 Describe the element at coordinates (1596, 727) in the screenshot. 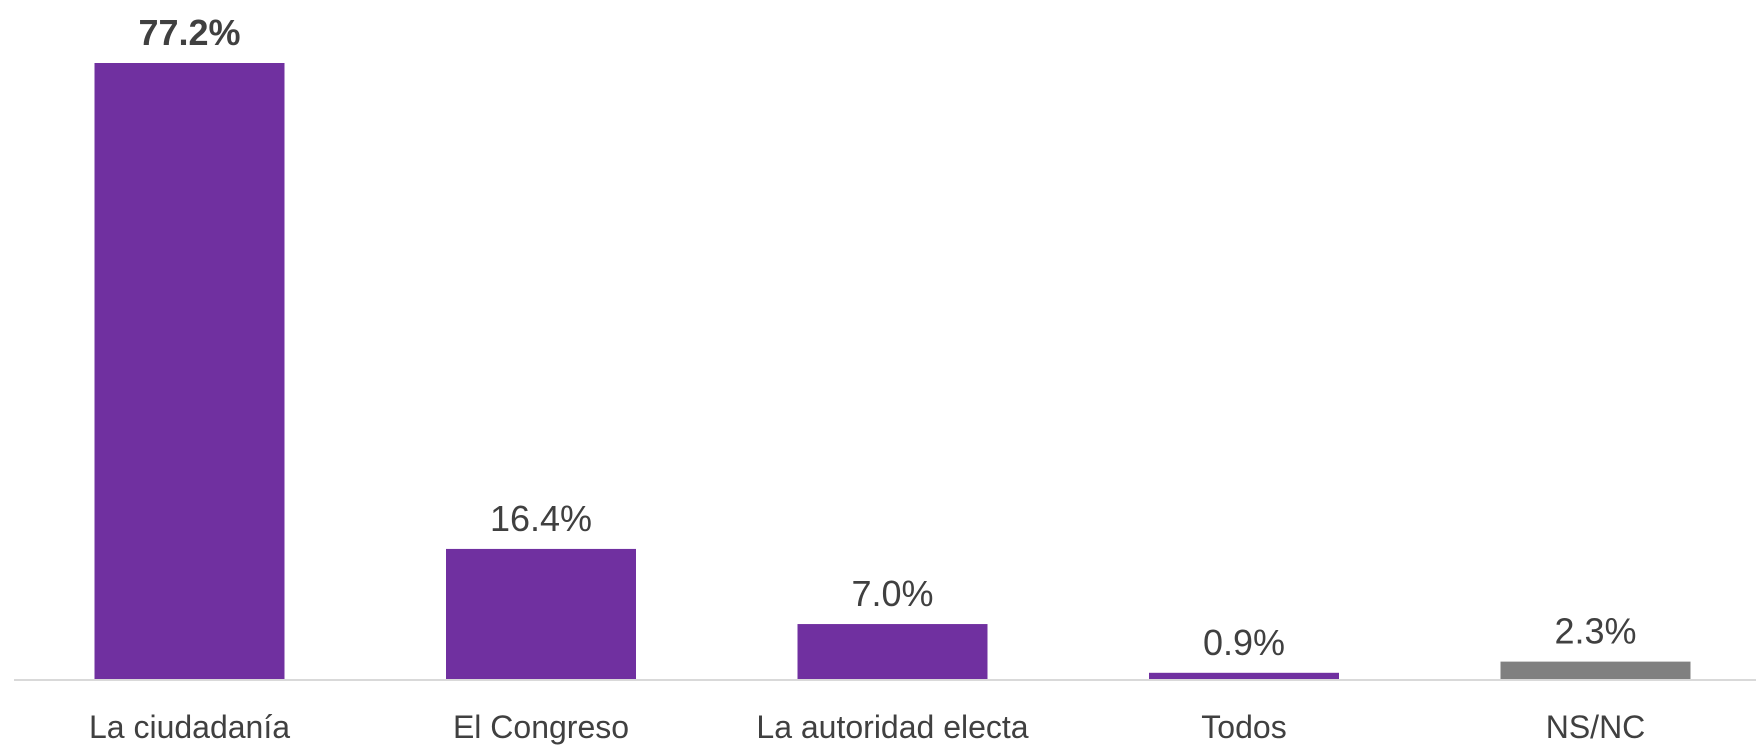

I see `category-label-4: NS/NC` at that location.